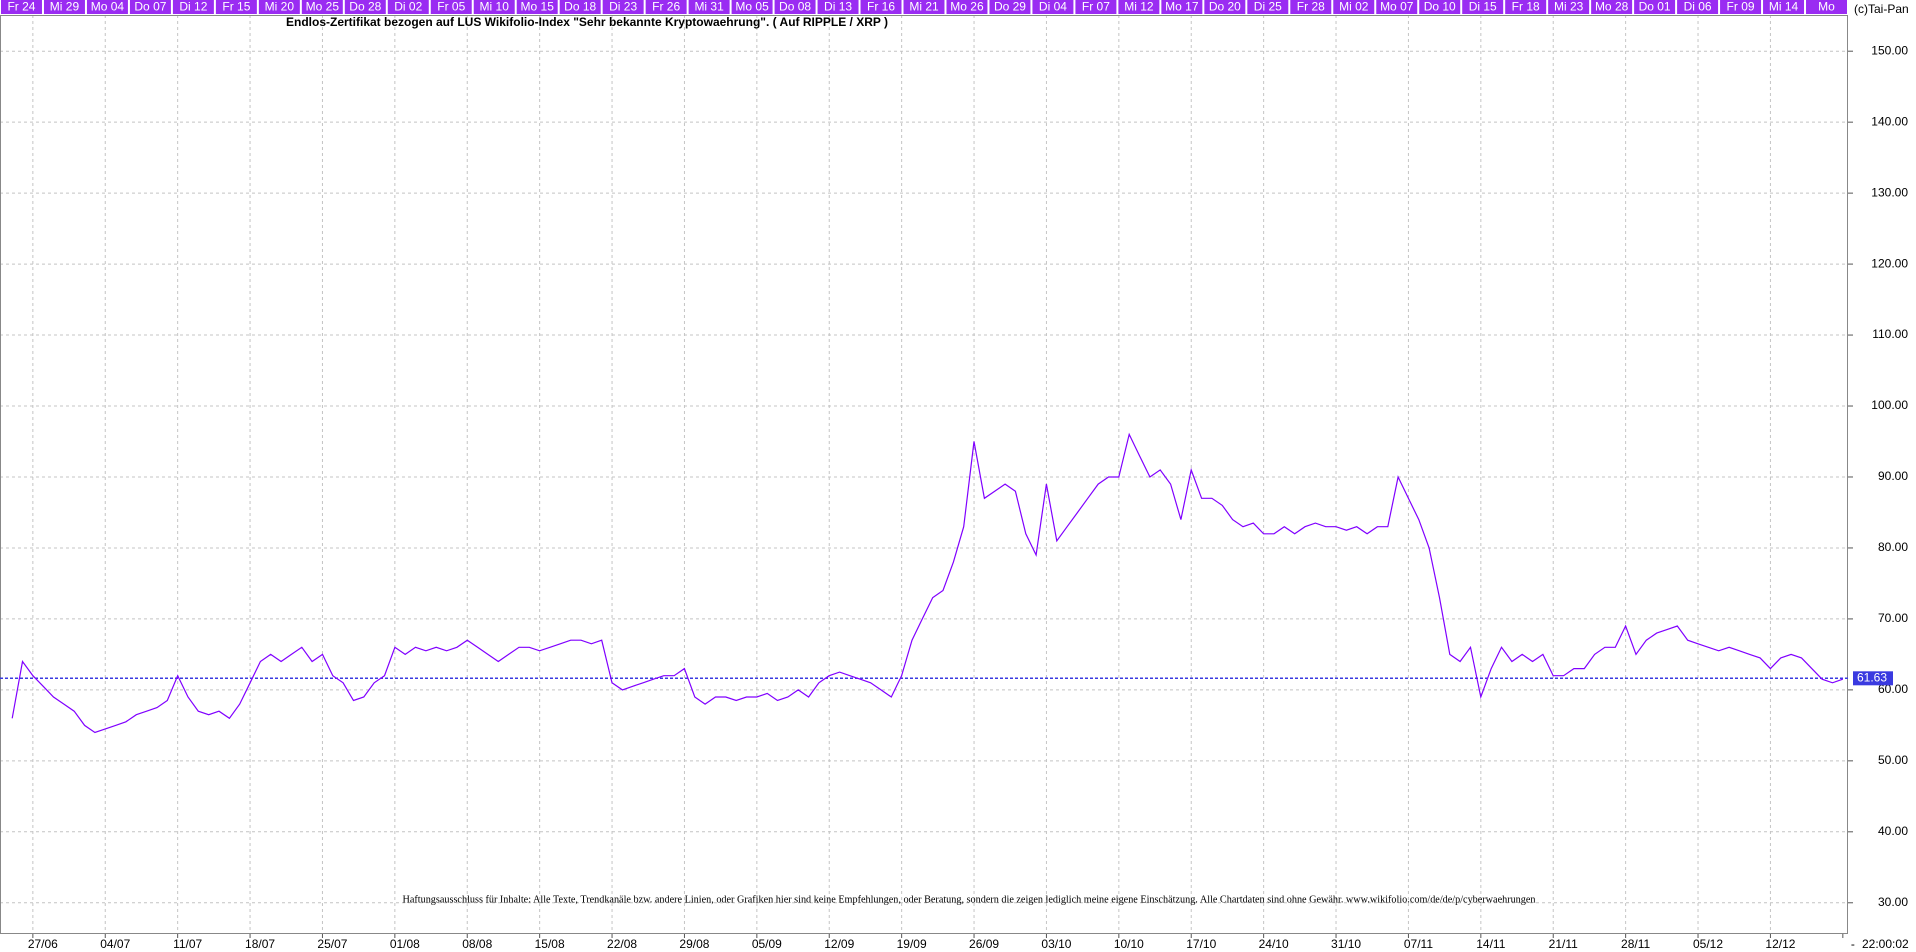 The width and height of the screenshot is (1916, 952). What do you see at coordinates (795, 7) in the screenshot?
I see `day-label: Do 08` at bounding box center [795, 7].